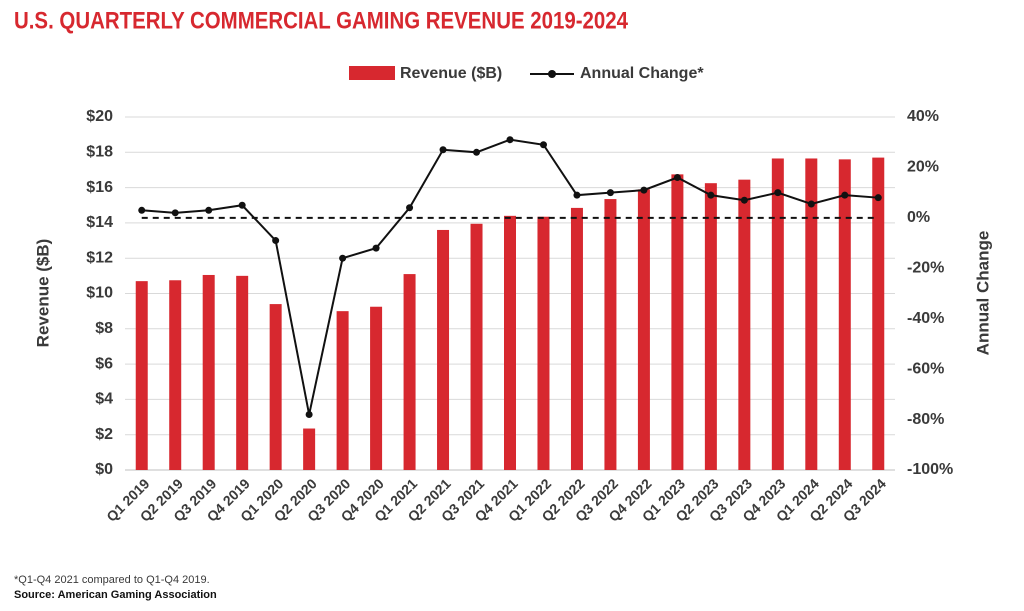 Image resolution: width=1024 pixels, height=611 pixels. Describe the element at coordinates (104, 363) in the screenshot. I see `y-tick-label: $6` at that location.